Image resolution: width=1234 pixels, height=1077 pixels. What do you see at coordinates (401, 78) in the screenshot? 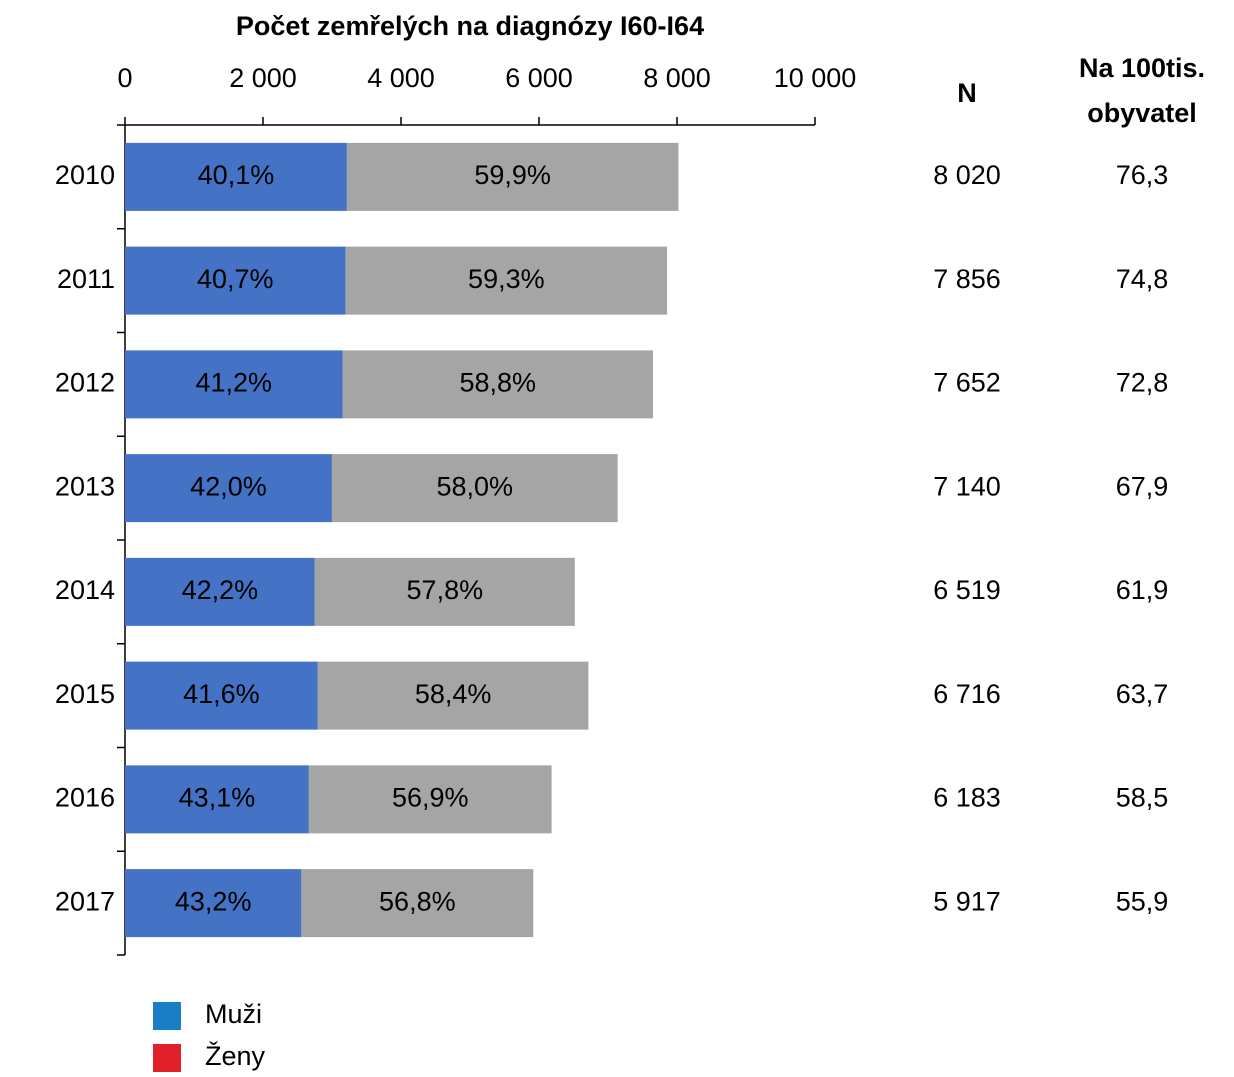
I see `x-tick-label: 4 000` at bounding box center [401, 78].